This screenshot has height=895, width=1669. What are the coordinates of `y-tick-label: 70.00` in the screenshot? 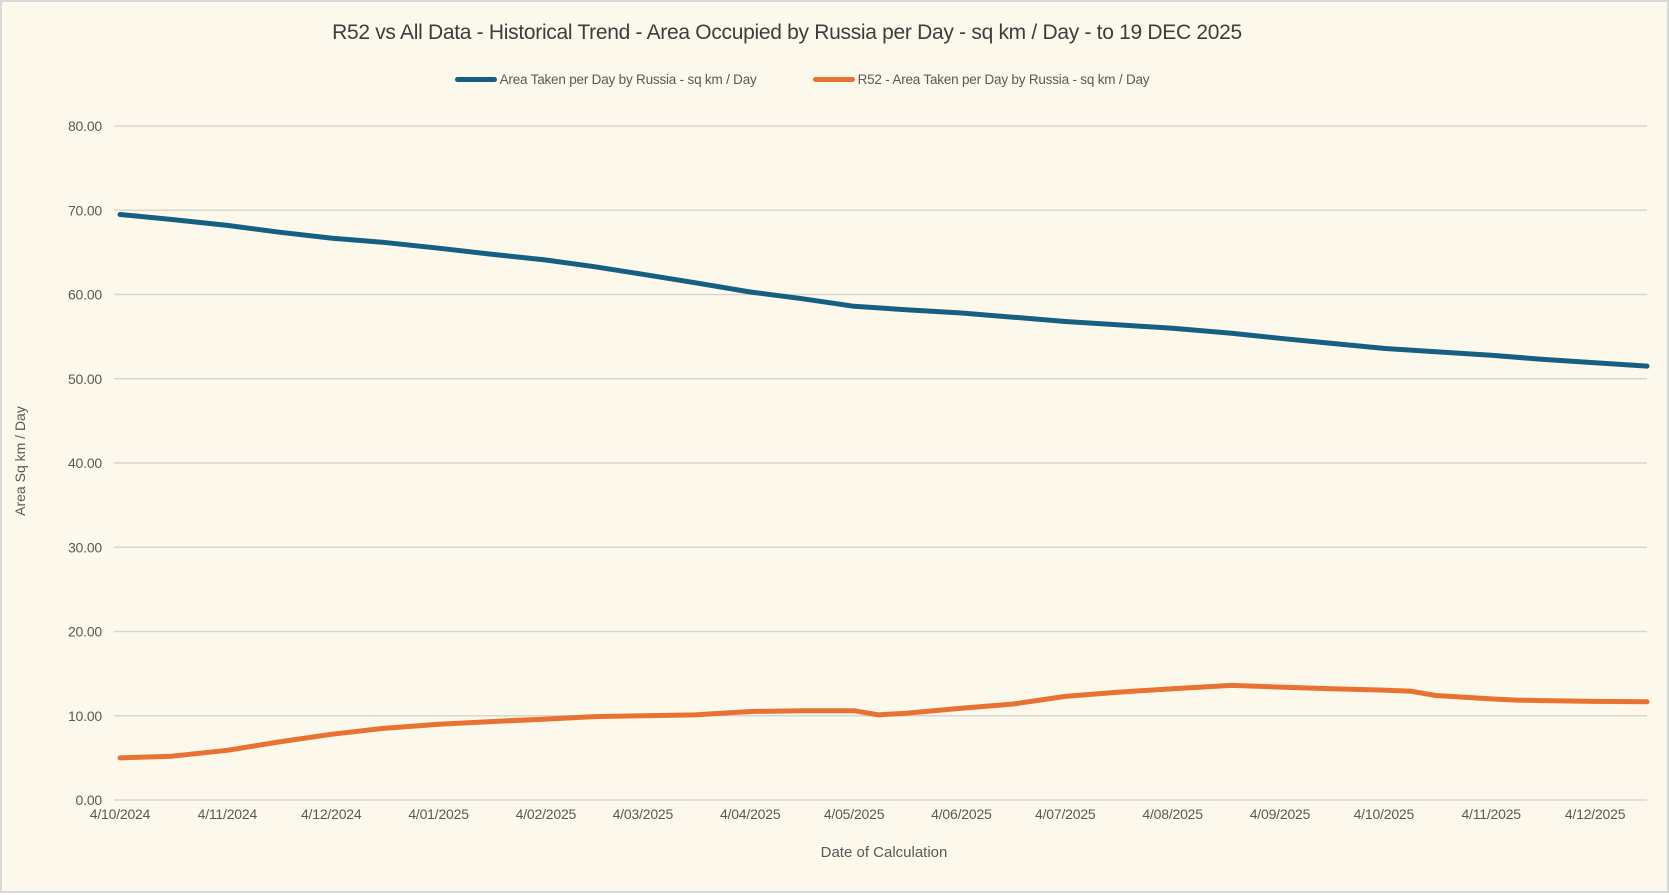 It's located at (85, 210).